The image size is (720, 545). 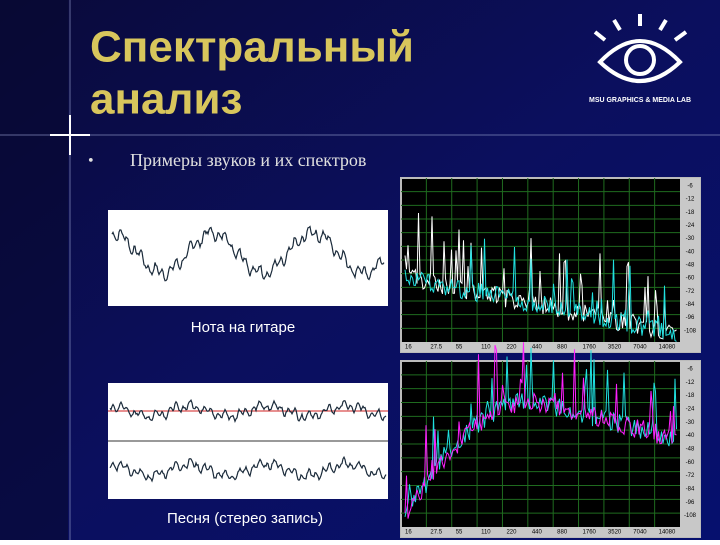 I want to click on title-line: анализ, so click(x=166, y=99).